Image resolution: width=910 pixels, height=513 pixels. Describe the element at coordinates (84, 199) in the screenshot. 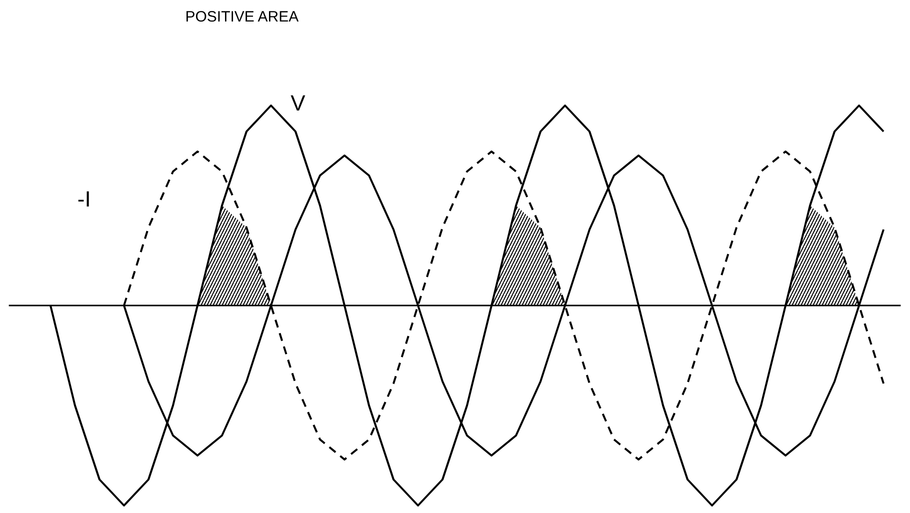

I see `text: -I` at that location.